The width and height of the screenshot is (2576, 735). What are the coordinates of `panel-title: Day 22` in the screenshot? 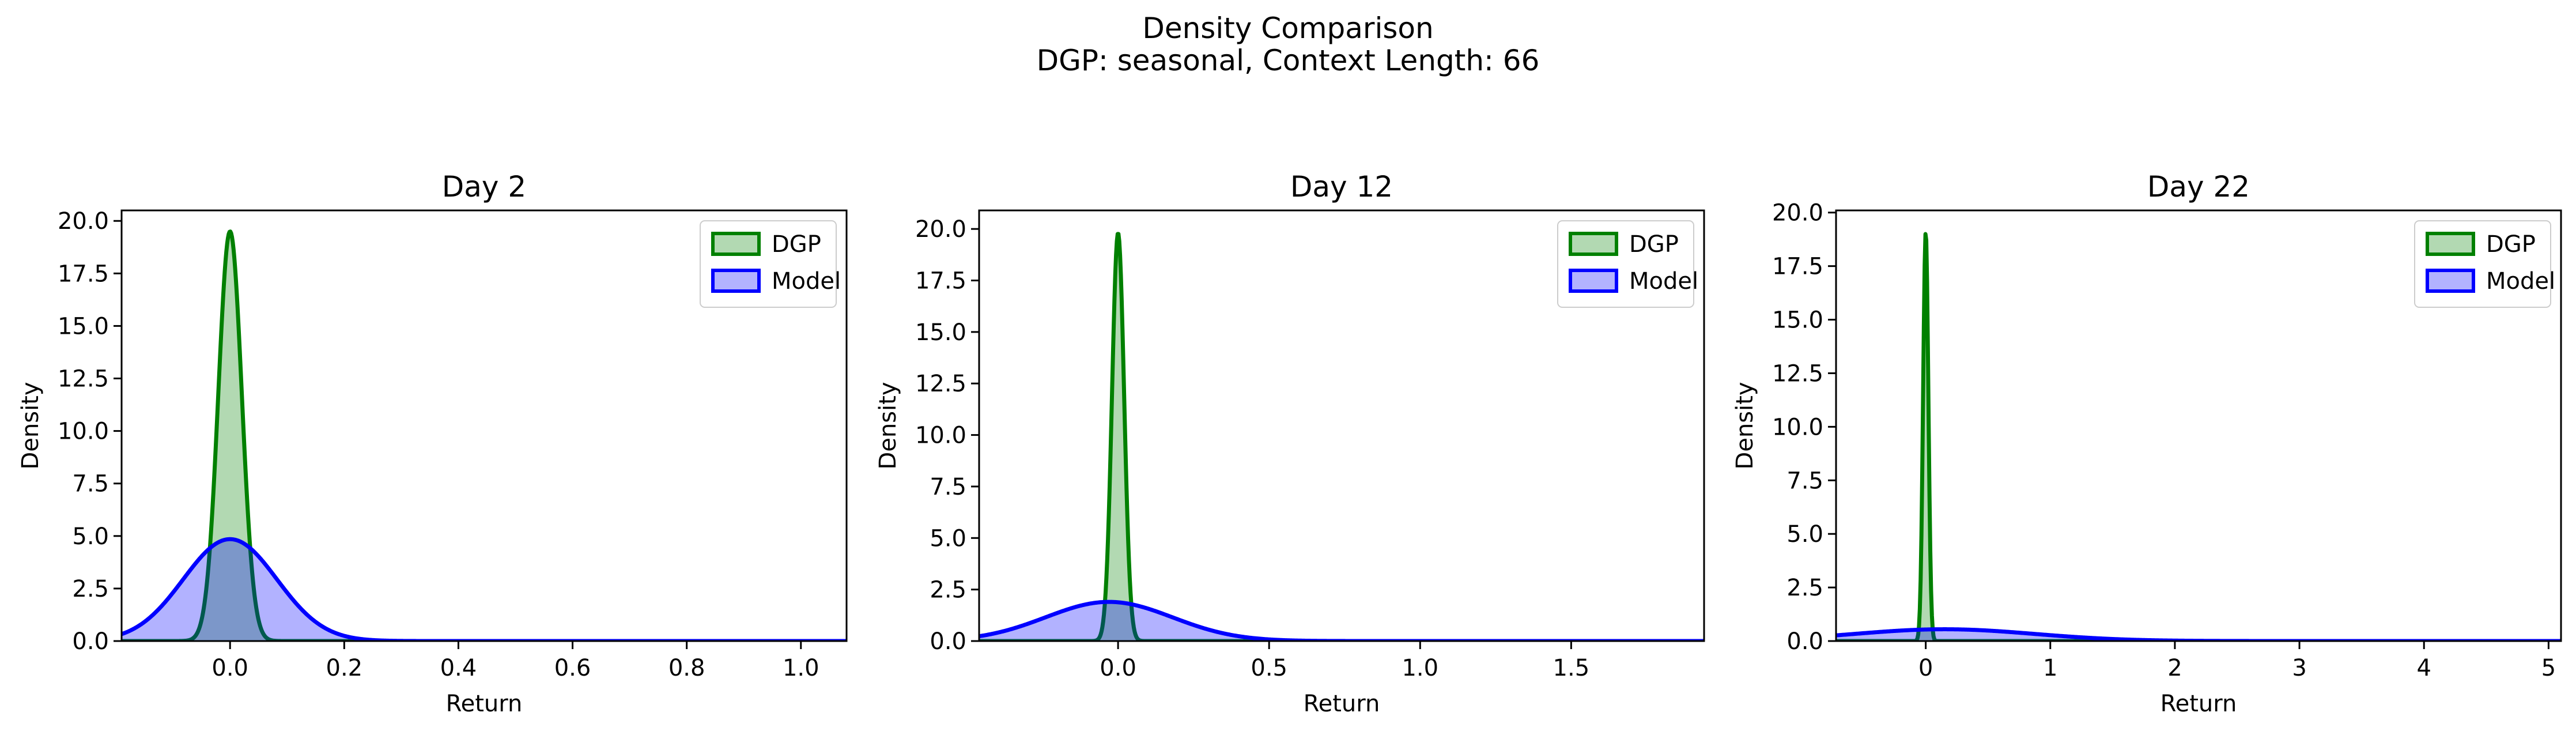 It's located at (2198, 186).